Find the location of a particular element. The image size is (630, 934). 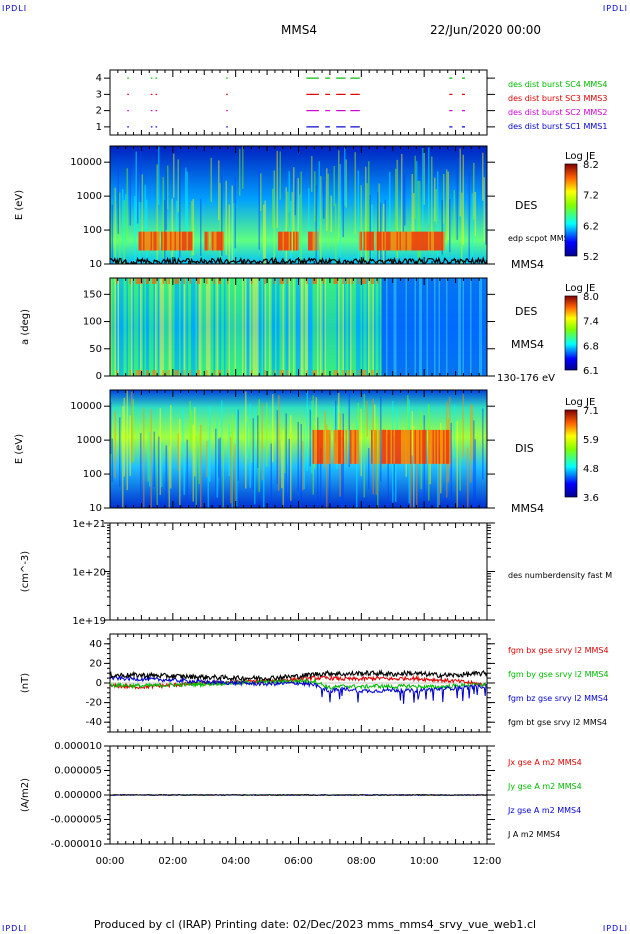

pitch-tick-label: 50 is located at coordinates (95, 349).